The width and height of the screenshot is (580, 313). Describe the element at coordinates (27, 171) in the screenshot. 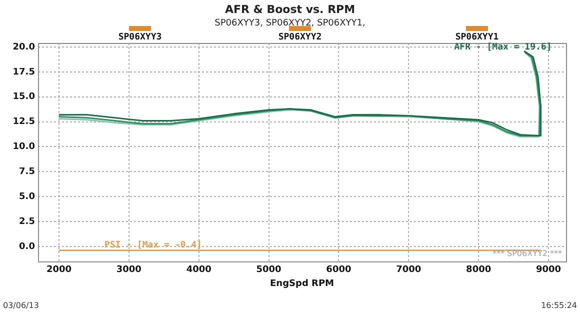

I see `y-tick-label: 7.5` at that location.